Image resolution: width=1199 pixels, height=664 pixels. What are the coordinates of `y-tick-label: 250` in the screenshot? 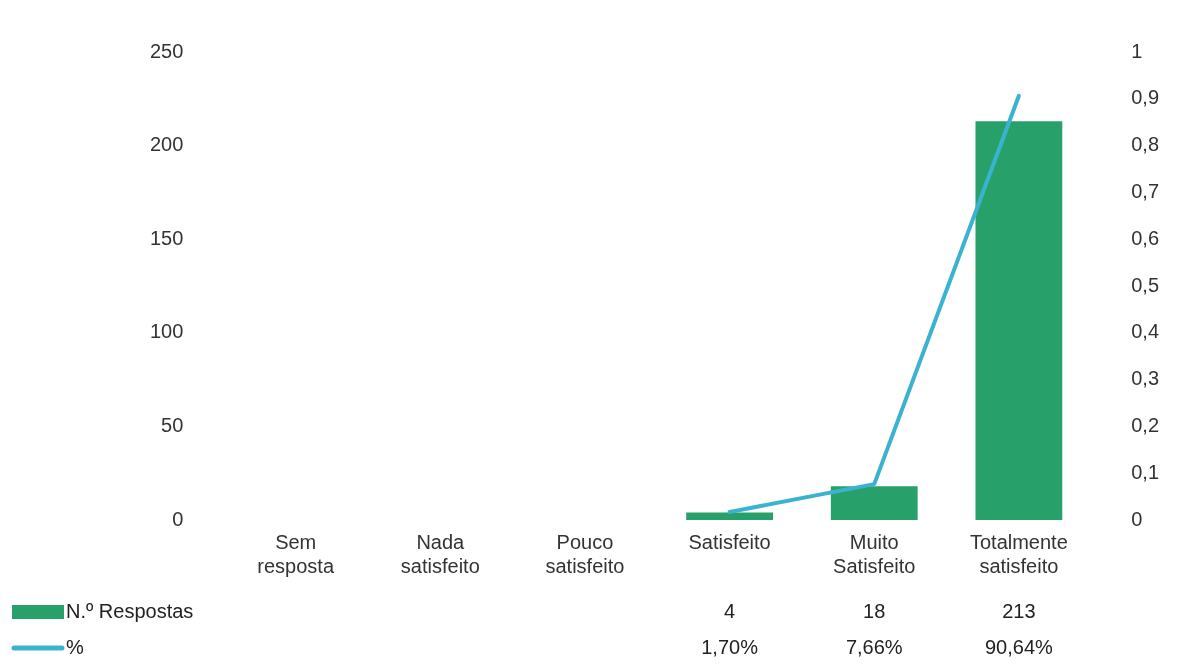 It's located at (166, 50).